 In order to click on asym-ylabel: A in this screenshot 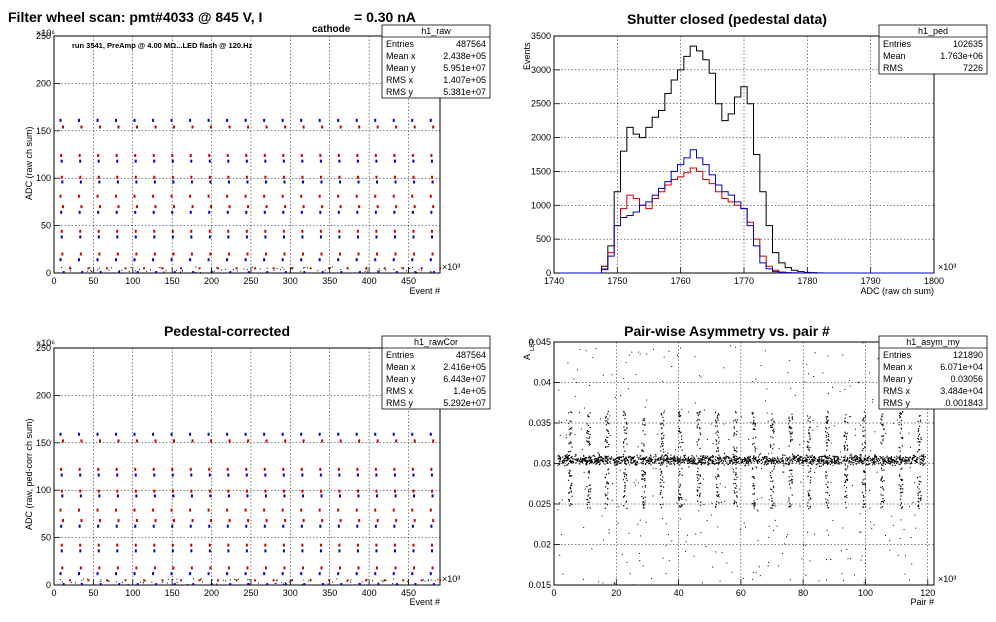, I will do `click(527, 357)`.